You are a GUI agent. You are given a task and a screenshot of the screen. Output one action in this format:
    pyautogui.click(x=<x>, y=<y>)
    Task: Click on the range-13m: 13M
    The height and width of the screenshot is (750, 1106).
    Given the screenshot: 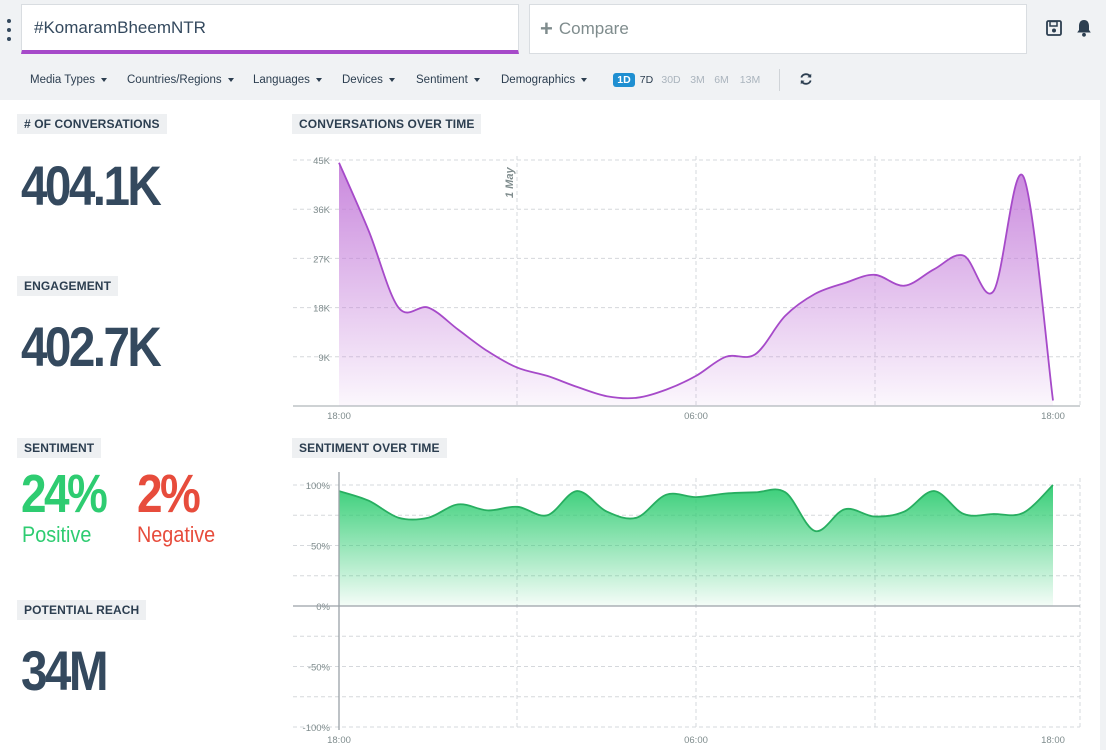 What is the action you would take?
    pyautogui.click(x=750, y=80)
    